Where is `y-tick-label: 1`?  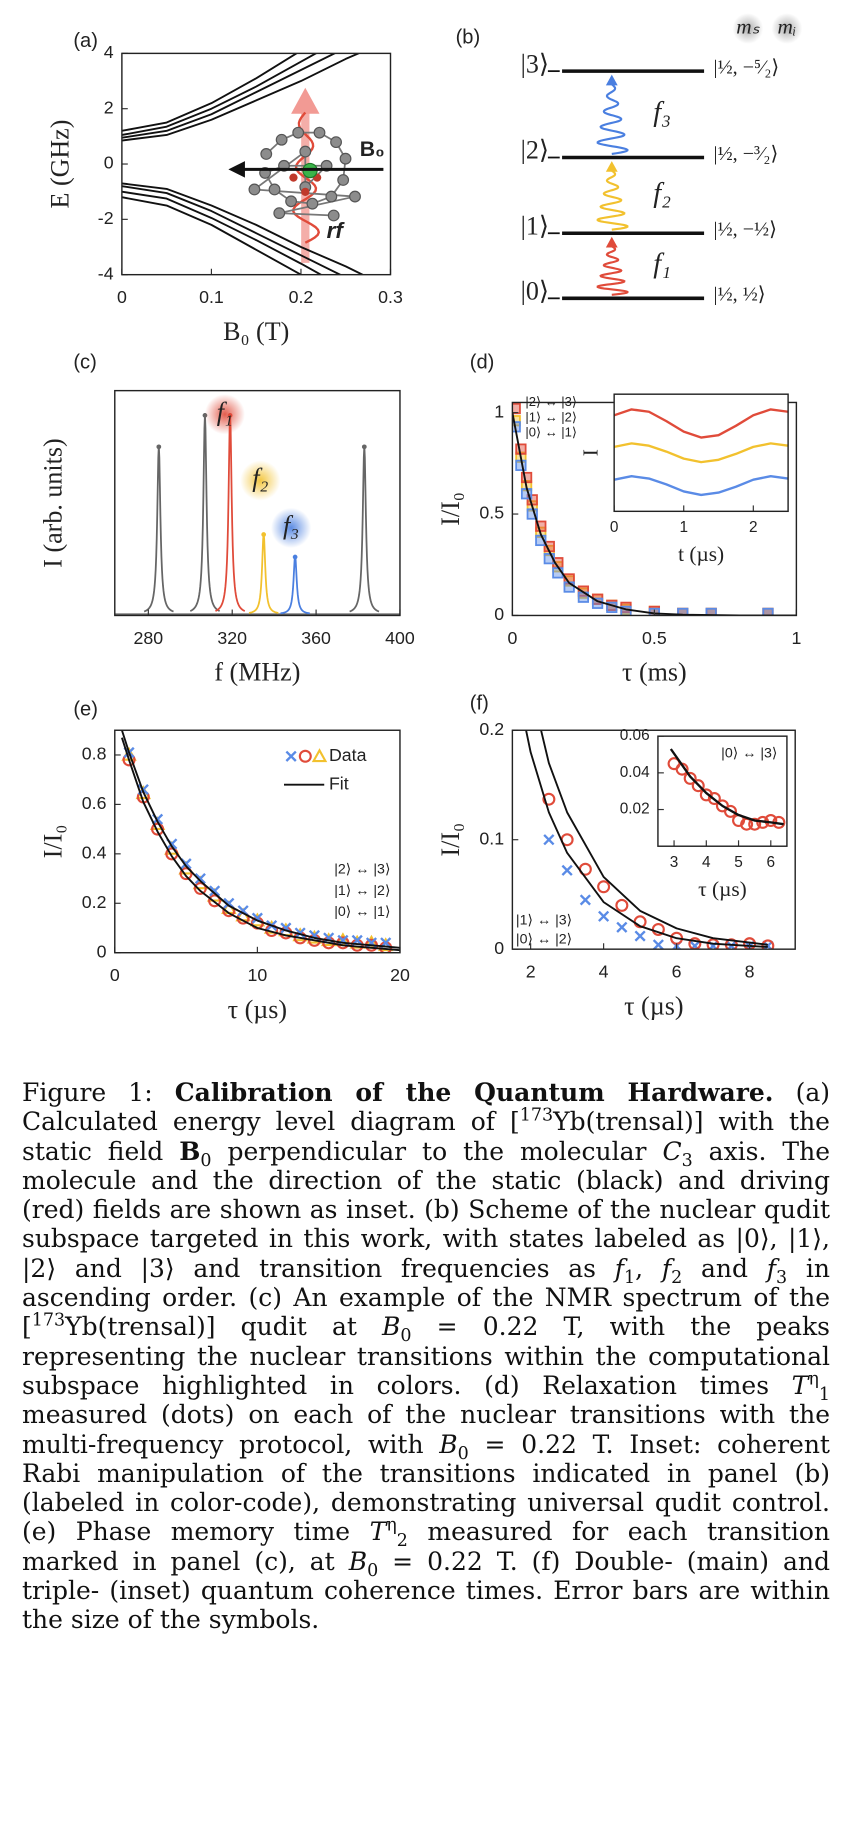
y-tick-label: 1 is located at coordinates (499, 411).